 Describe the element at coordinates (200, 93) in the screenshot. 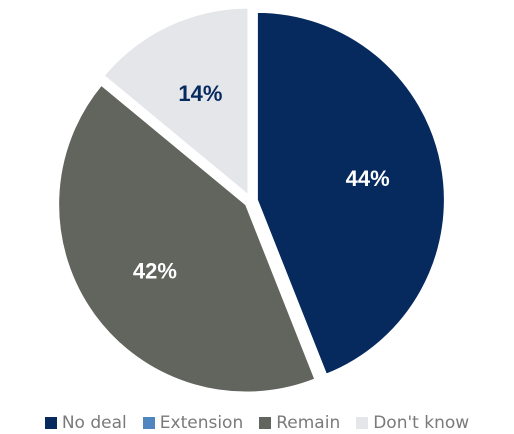

I see `slice-label-don-t-know: 14%` at that location.